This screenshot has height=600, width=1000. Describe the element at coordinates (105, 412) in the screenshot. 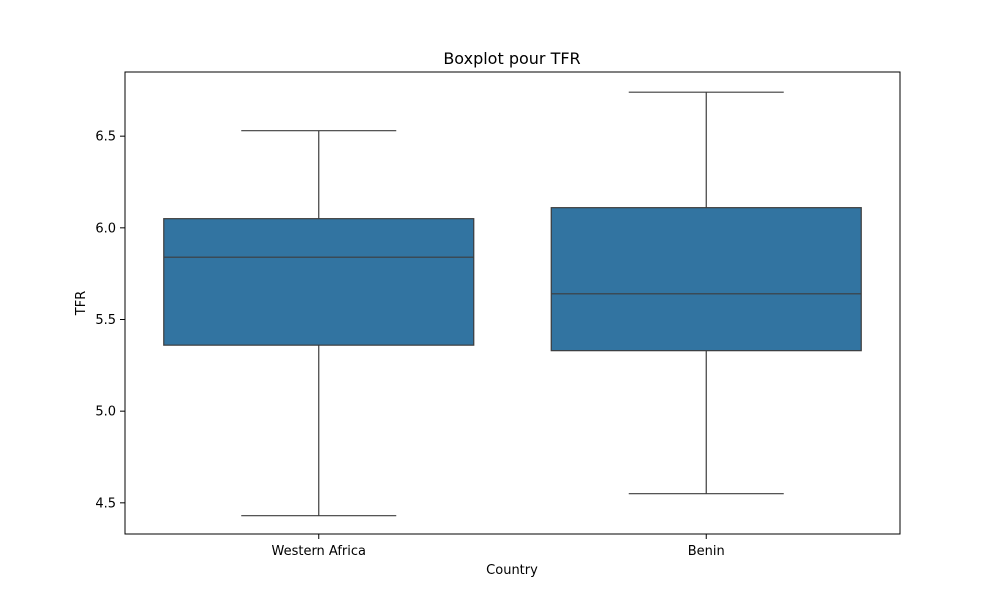

I see `y-tick-label: 5.0` at that location.